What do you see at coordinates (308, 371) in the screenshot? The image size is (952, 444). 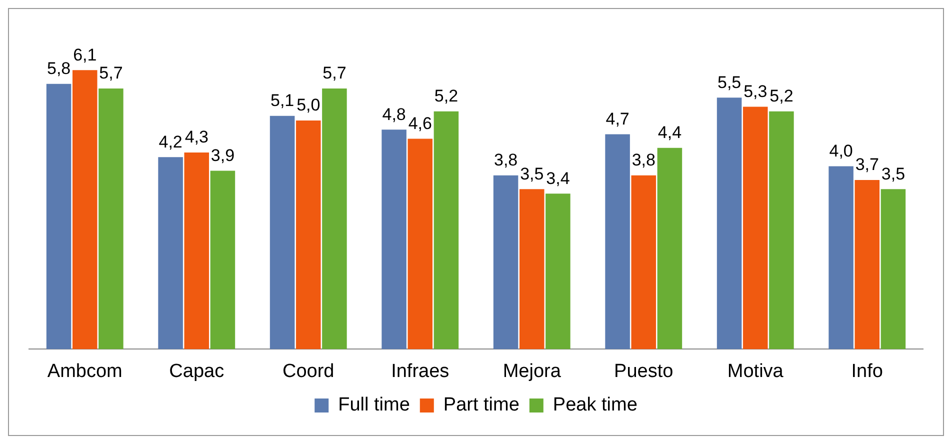 I see `x-tick-label: Coord` at bounding box center [308, 371].